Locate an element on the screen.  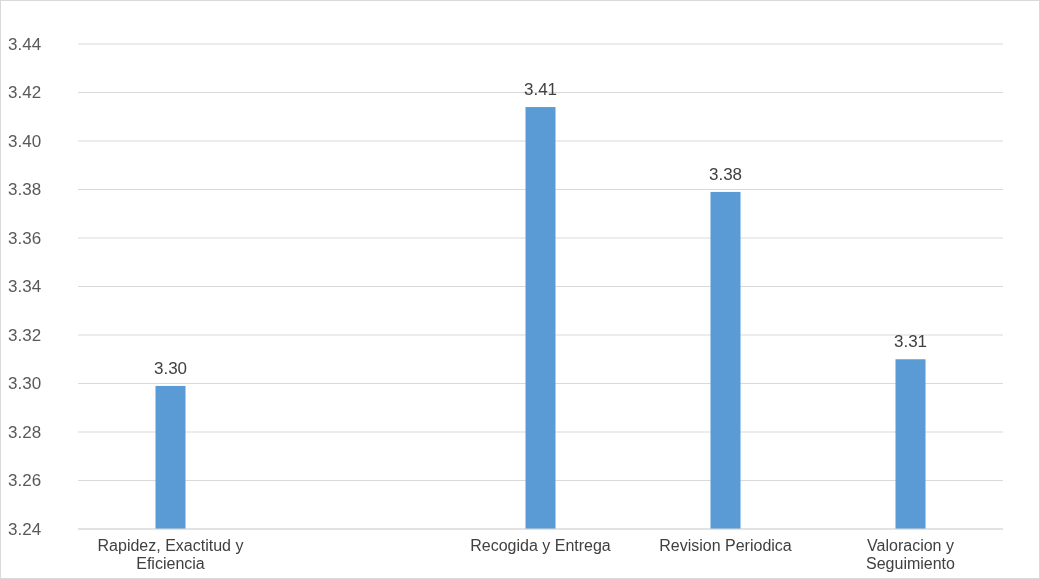
y-tick-label: 3.32 is located at coordinates (25, 335).